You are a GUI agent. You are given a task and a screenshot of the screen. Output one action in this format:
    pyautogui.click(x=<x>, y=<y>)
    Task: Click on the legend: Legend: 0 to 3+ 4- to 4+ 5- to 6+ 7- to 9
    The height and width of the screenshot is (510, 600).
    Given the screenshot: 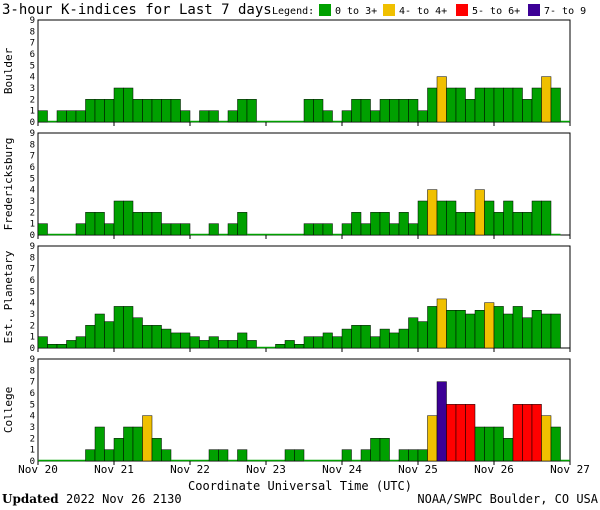 What is the action you would take?
    pyautogui.click(x=429, y=10)
    